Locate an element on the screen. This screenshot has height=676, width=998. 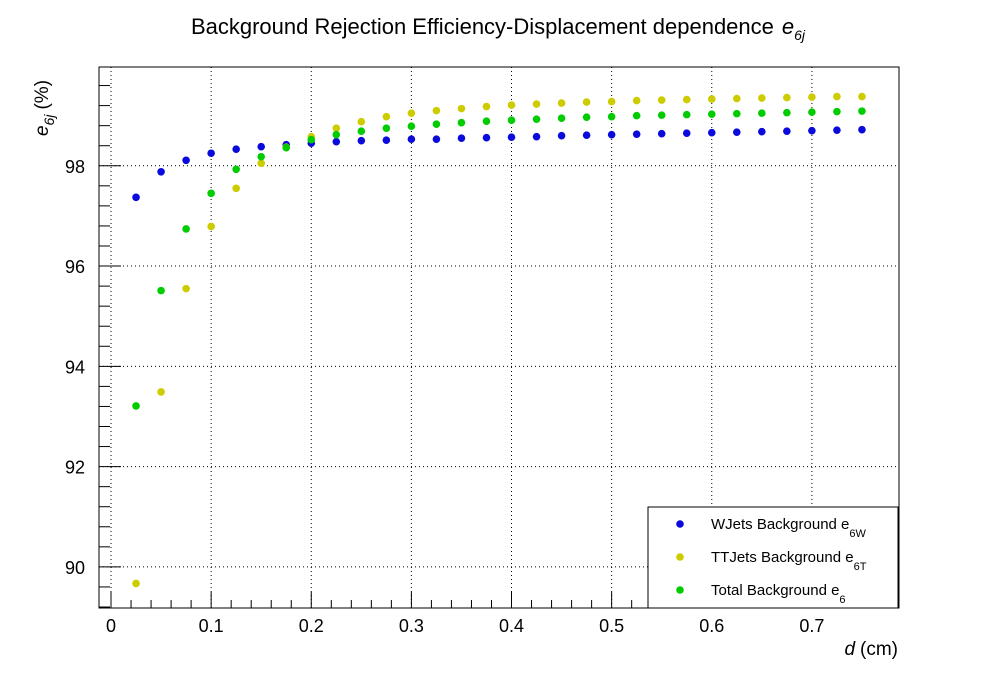
y-tick-labels: 90 92 94 96 98 is located at coordinates (75, 367).